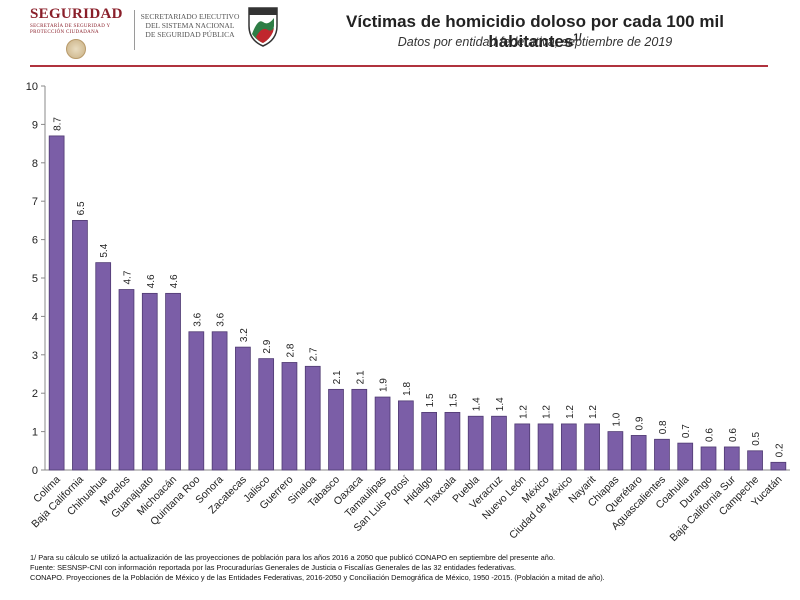 The width and height of the screenshot is (800, 600). What do you see at coordinates (640, 423) in the screenshot?
I see `bar-value-label: 0.9` at bounding box center [640, 423].